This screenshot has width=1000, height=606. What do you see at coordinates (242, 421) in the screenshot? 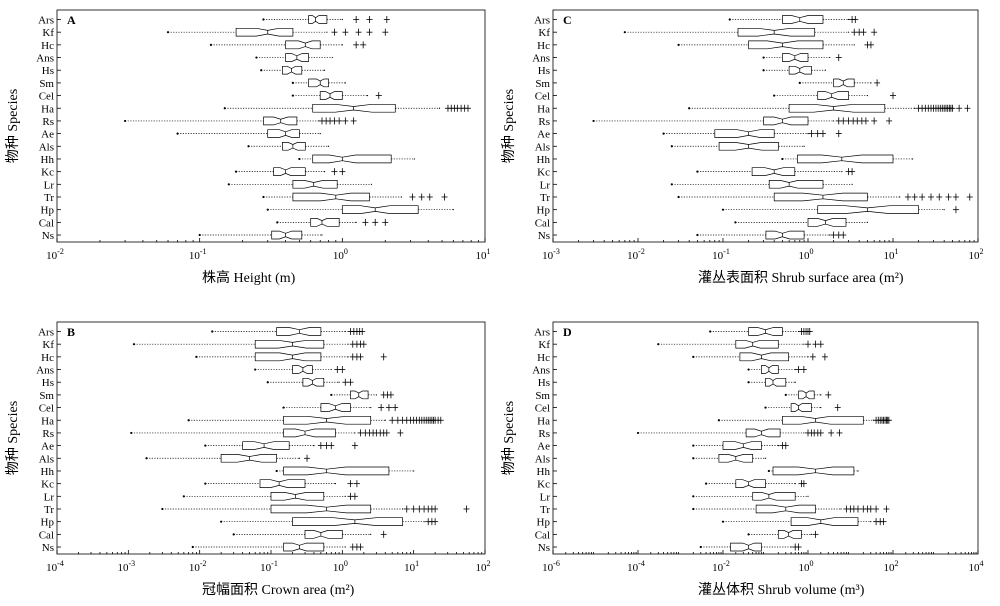
I see `box-ha: Ha` at bounding box center [242, 421].